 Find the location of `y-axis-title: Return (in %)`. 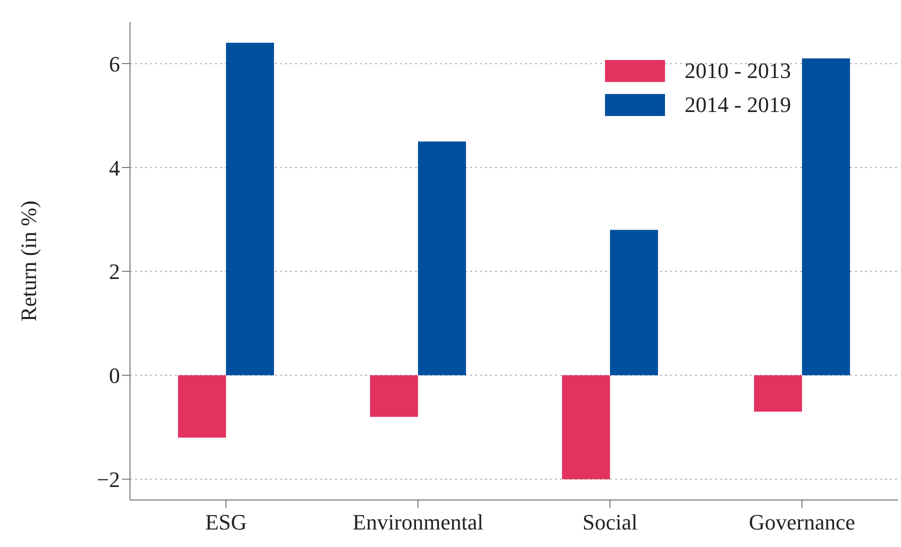

y-axis-title: Return (in %) is located at coordinates (28, 261).